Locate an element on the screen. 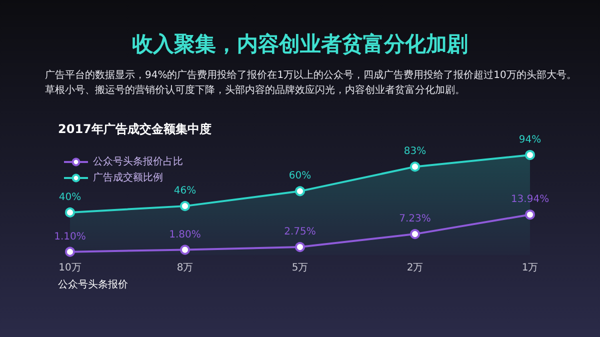 Image resolution: width=600 pixels, height=337 pixels. legend-label: 广告成交额比例 is located at coordinates (128, 178).